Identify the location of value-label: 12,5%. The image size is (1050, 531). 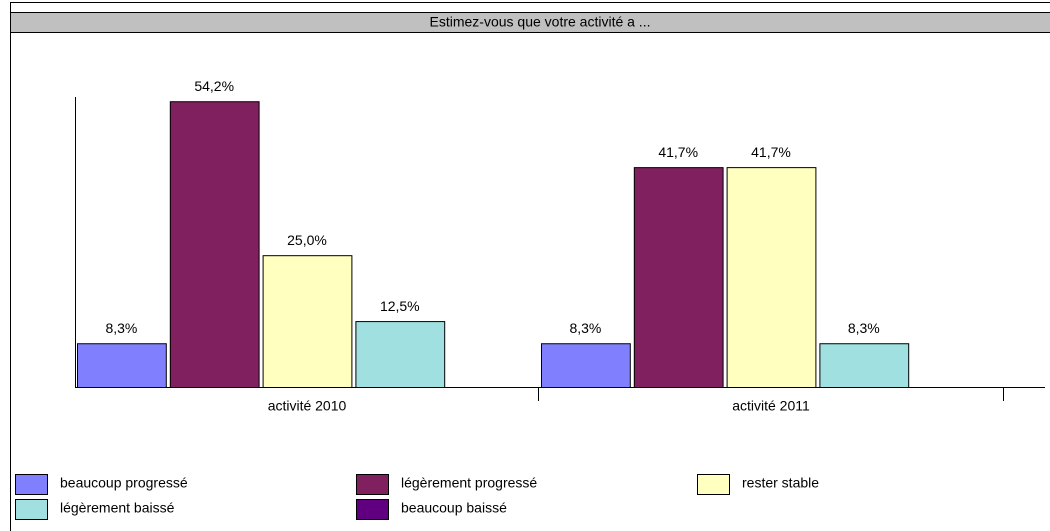
(400, 306).